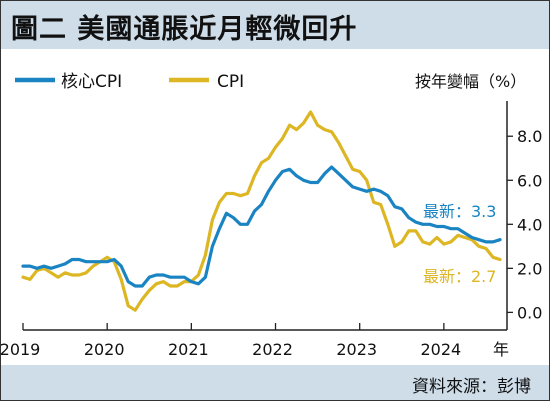  I want to click on x-axis-unit: 年, so click(501, 349).